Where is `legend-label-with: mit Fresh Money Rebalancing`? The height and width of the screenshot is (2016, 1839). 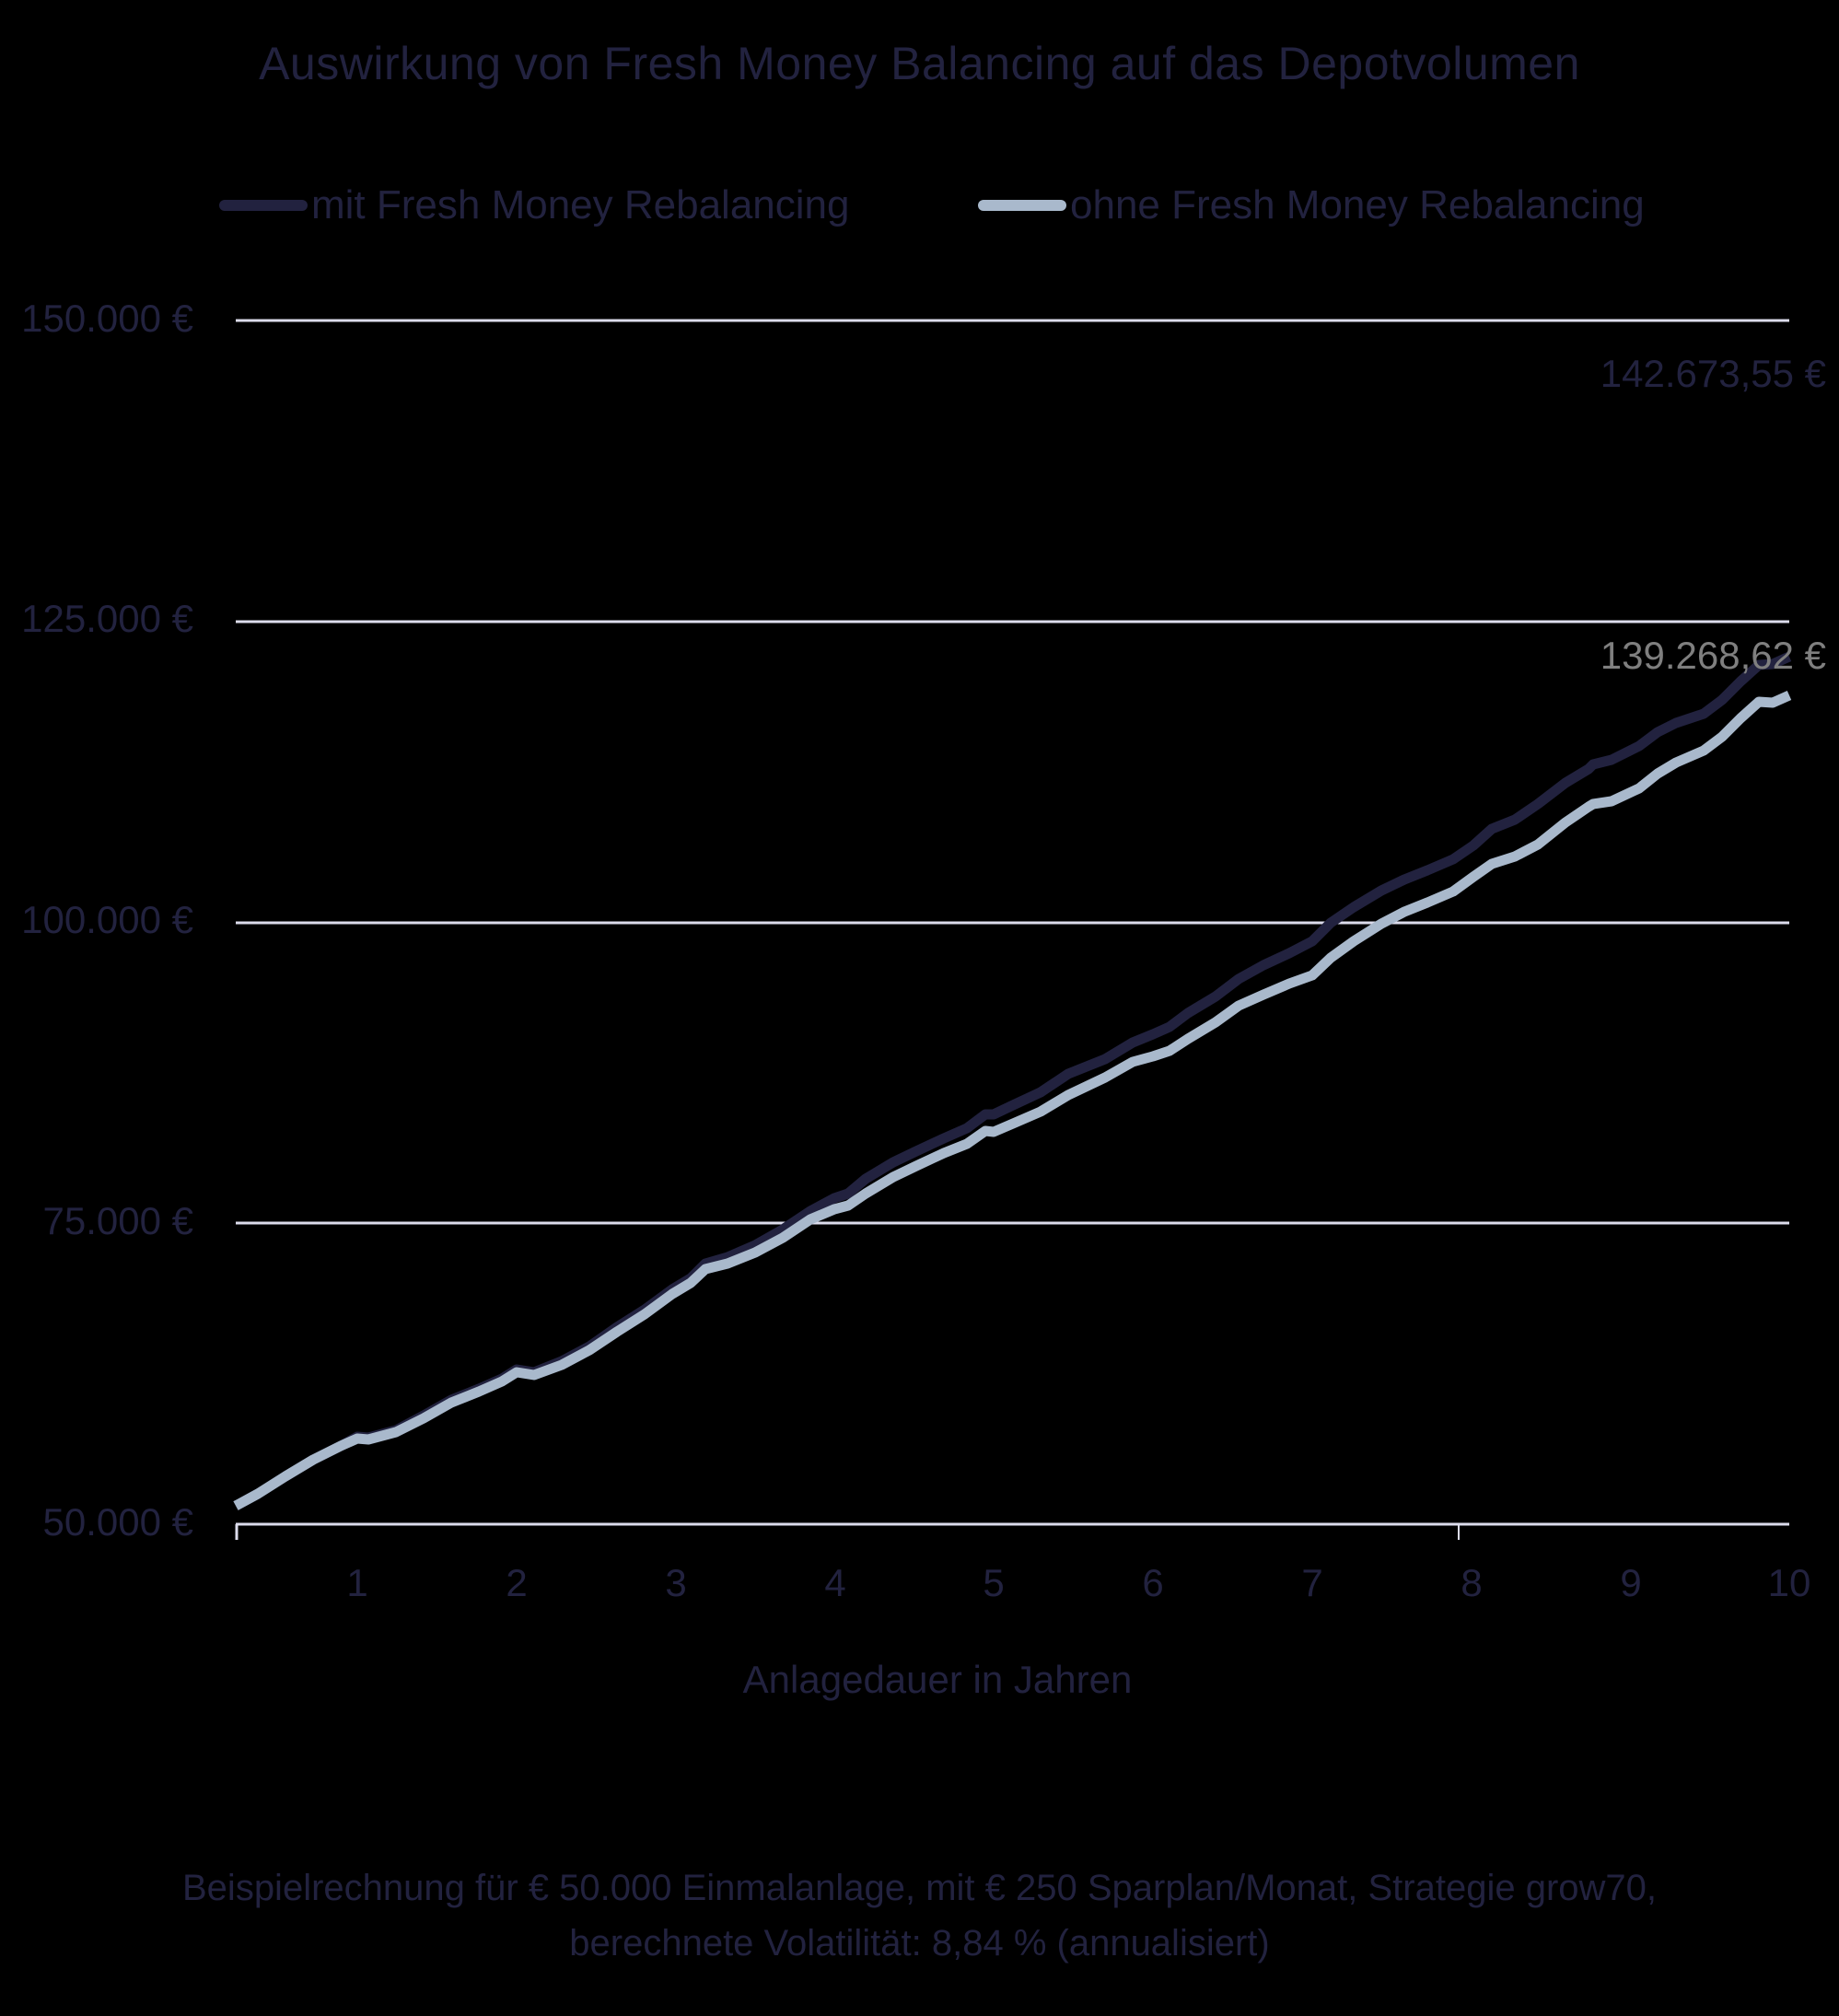
legend-label-with: mit Fresh Money Rebalancing is located at coordinates (580, 204).